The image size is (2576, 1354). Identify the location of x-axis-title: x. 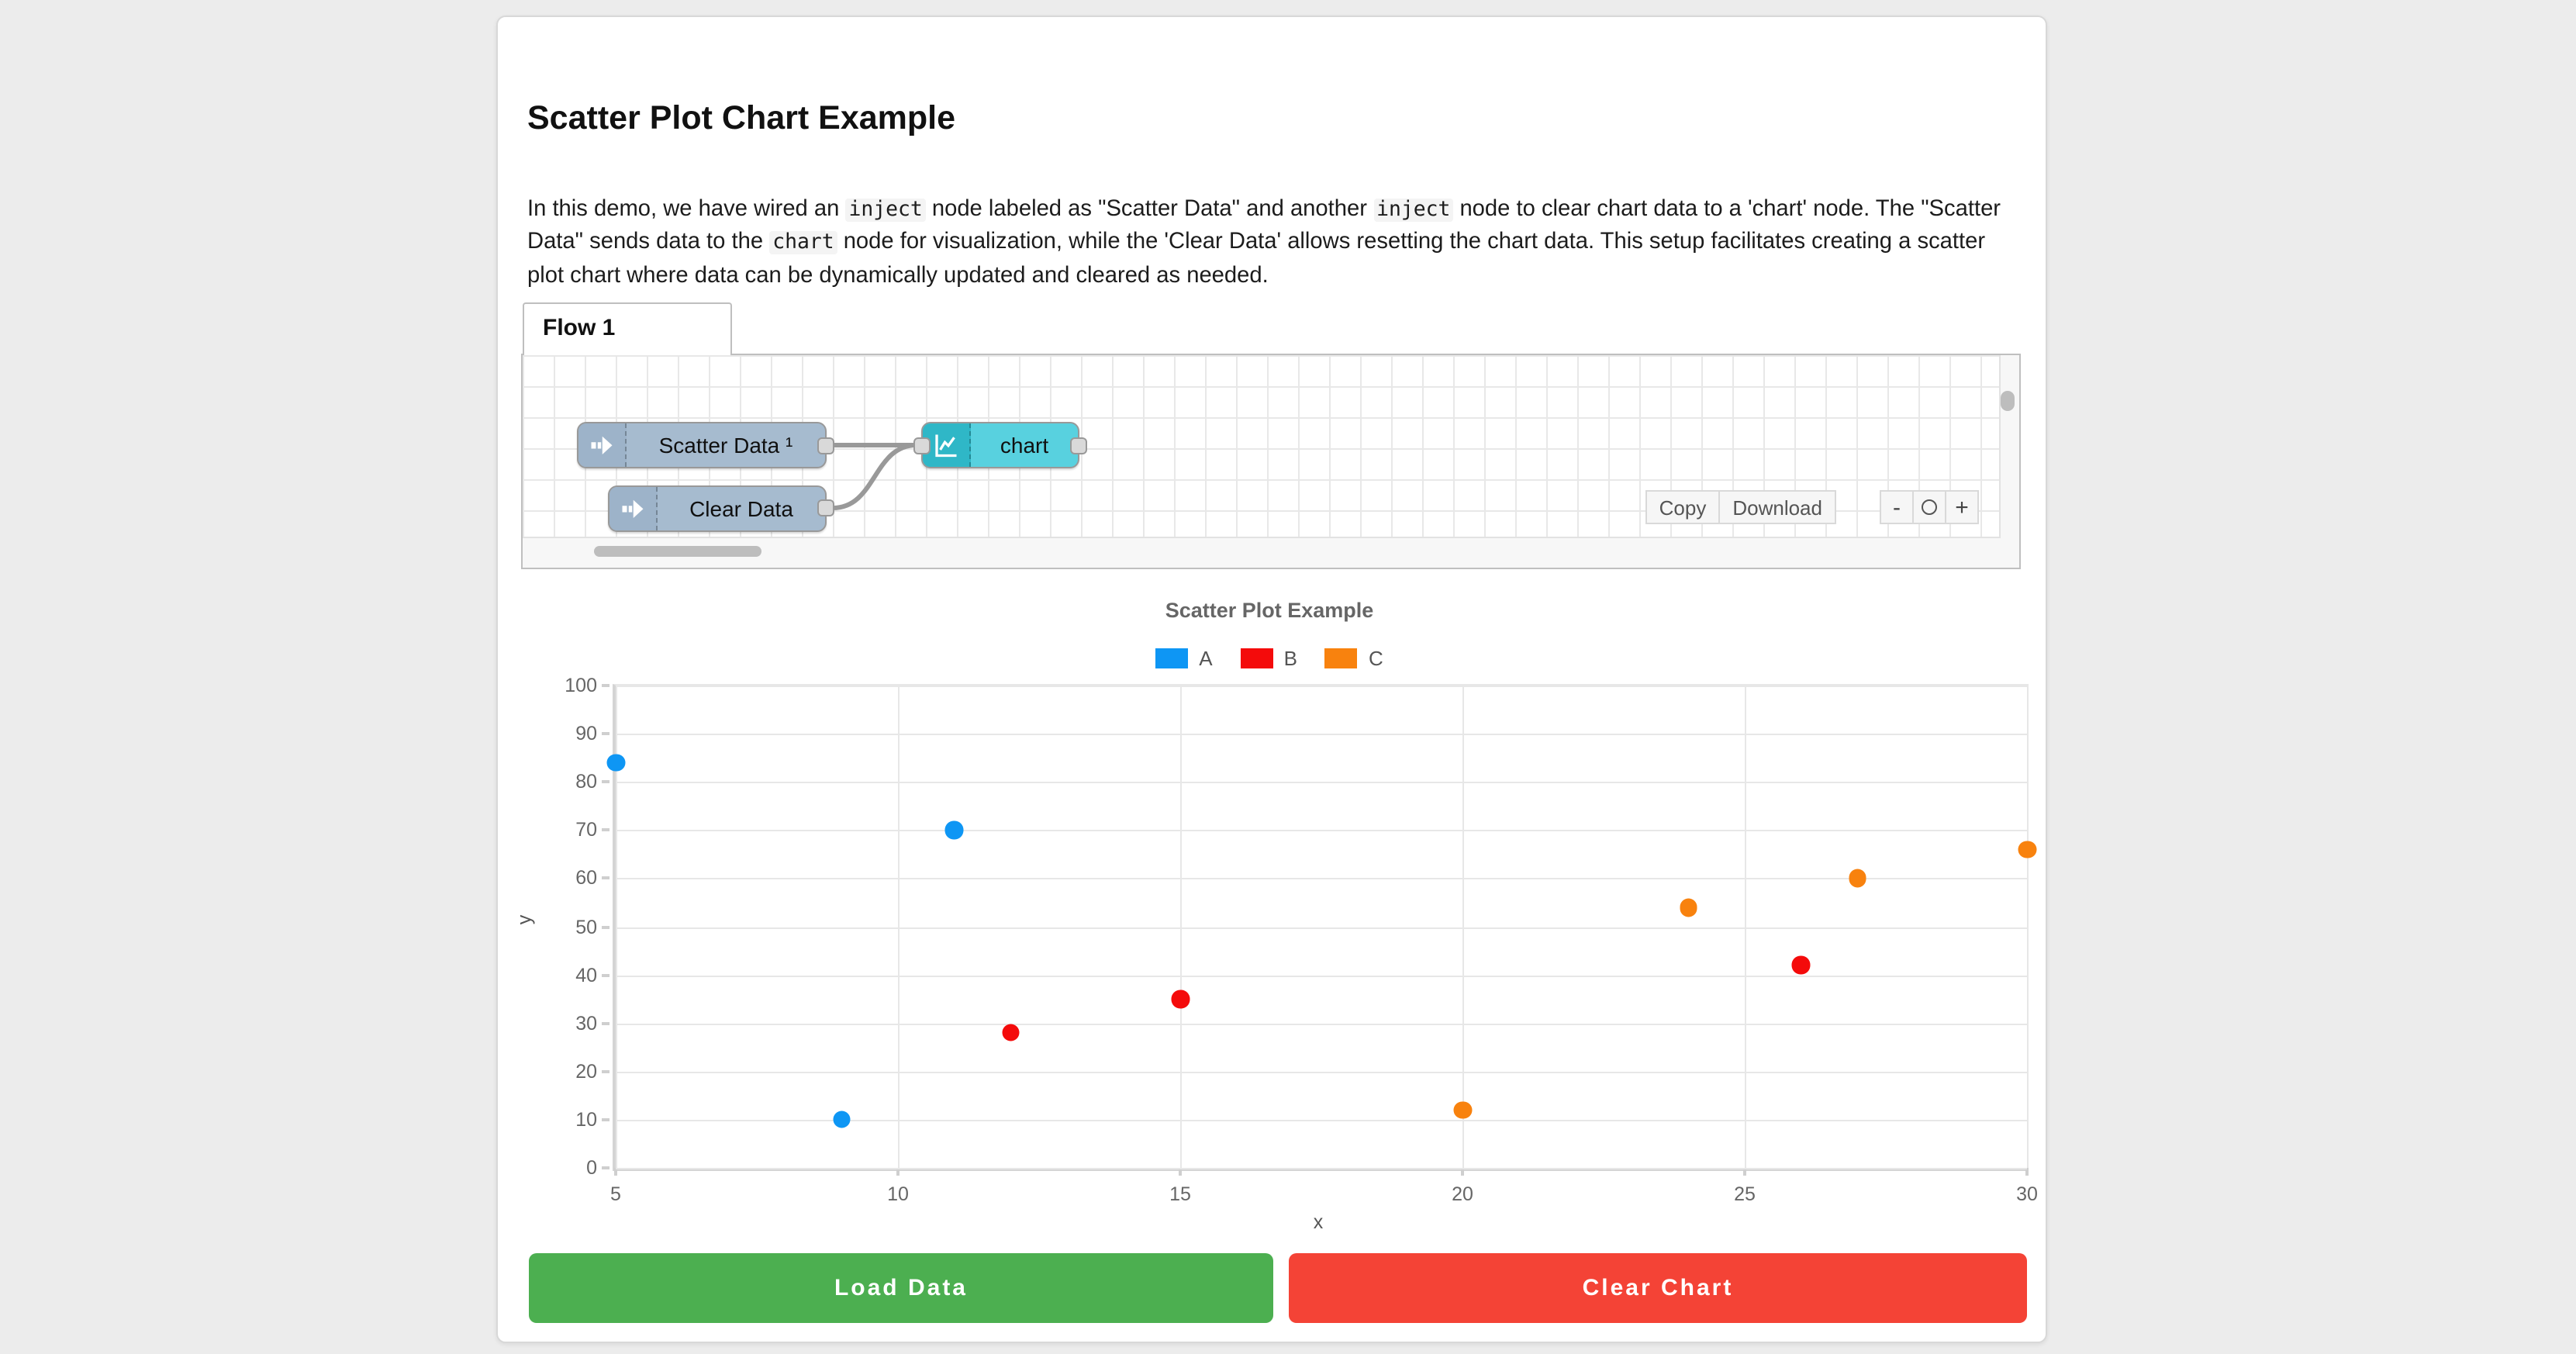
(1319, 1222).